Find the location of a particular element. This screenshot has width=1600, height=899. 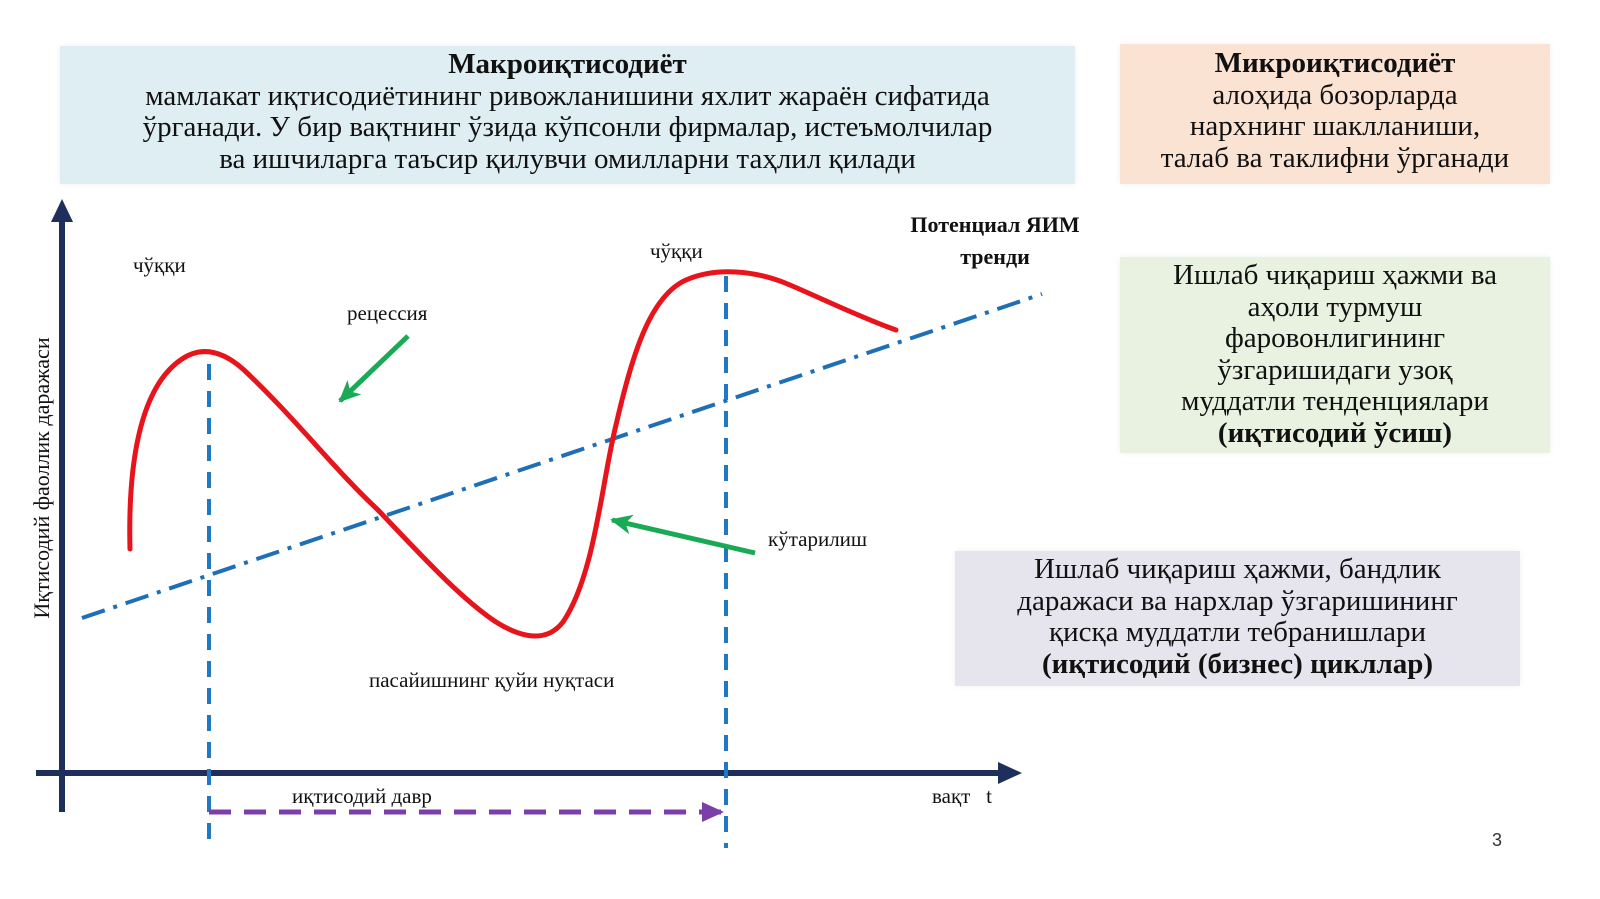

microeconomics-text-line-2: нархнинг шаклланиши, is located at coordinates (1335, 126).